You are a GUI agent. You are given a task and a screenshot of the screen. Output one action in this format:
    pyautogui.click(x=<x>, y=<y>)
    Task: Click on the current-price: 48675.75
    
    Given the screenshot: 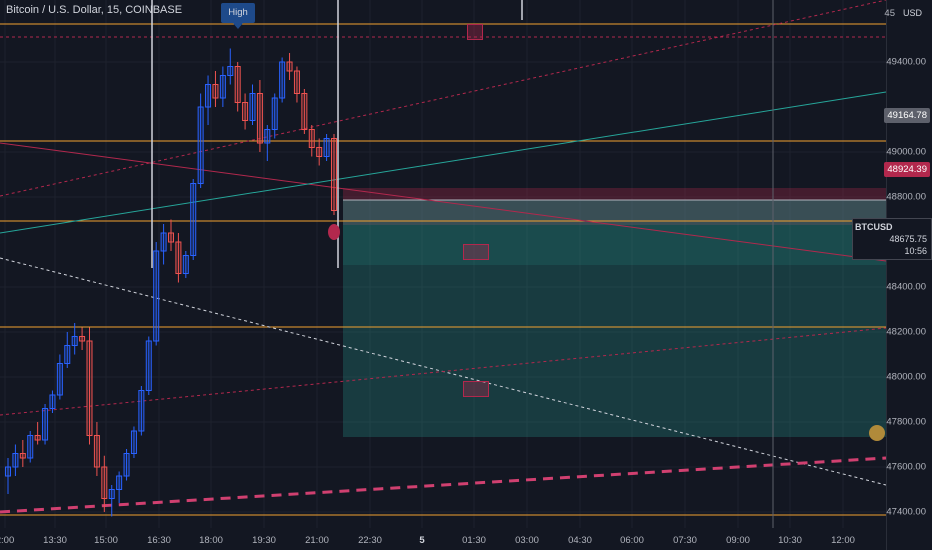 What is the action you would take?
    pyautogui.click(x=908, y=239)
    